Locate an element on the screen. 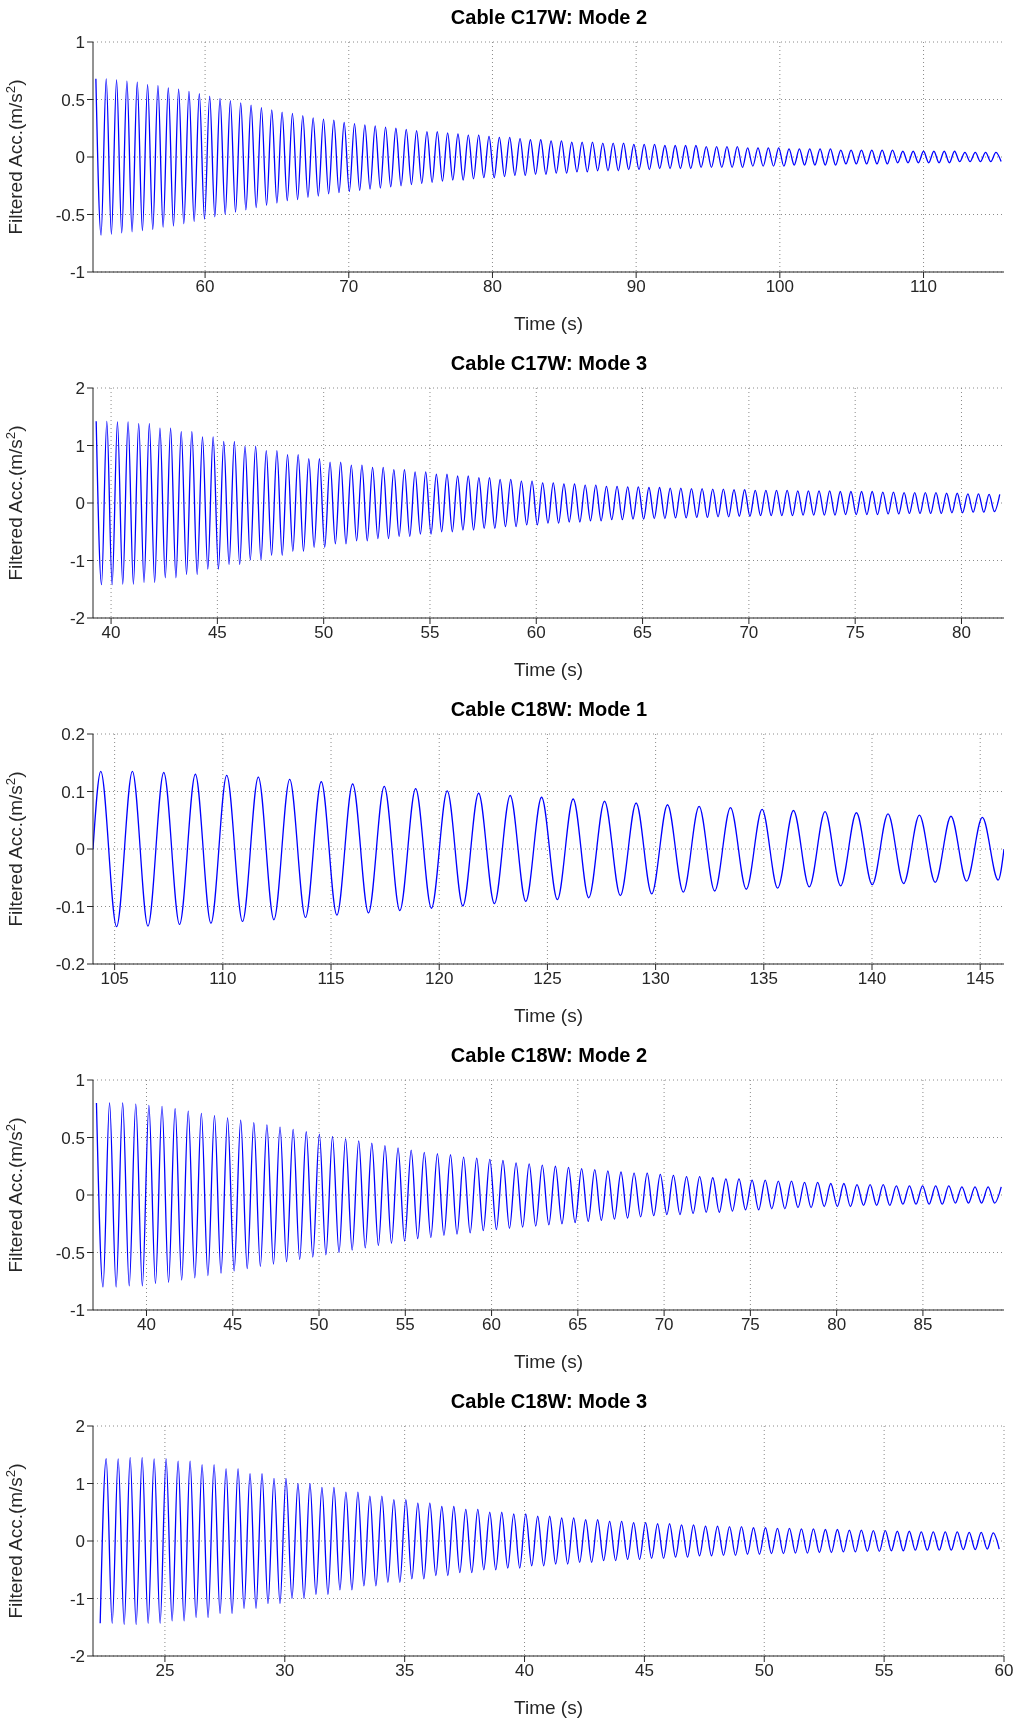  y-tick-label: 0.1 is located at coordinates (73, 792).